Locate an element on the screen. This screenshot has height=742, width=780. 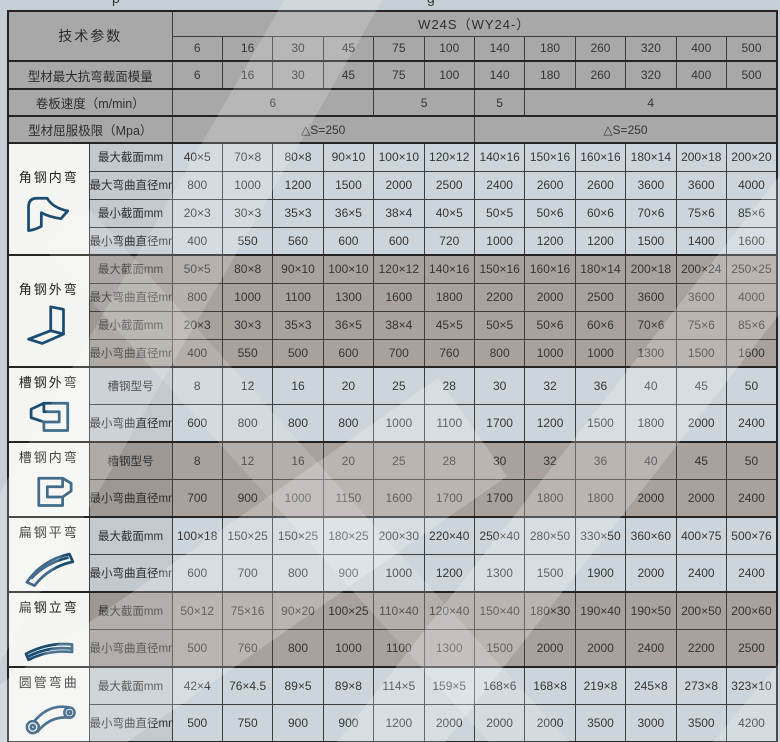
value-cell: 1700 is located at coordinates (499, 423).